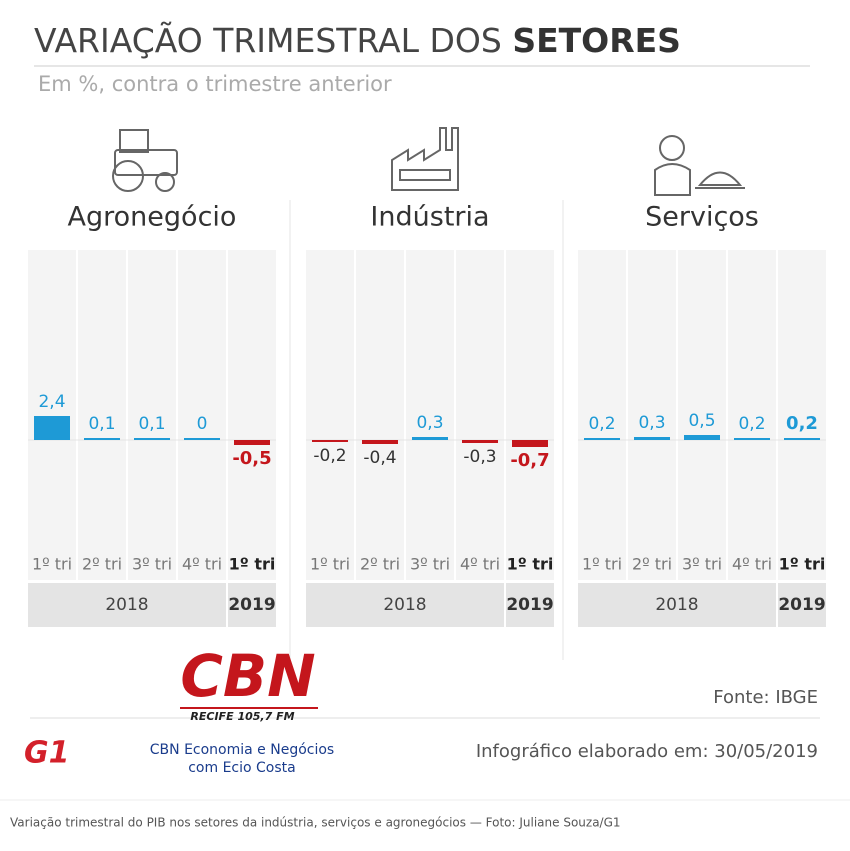  I want to click on source: Fonte: IBGE, so click(765, 697).